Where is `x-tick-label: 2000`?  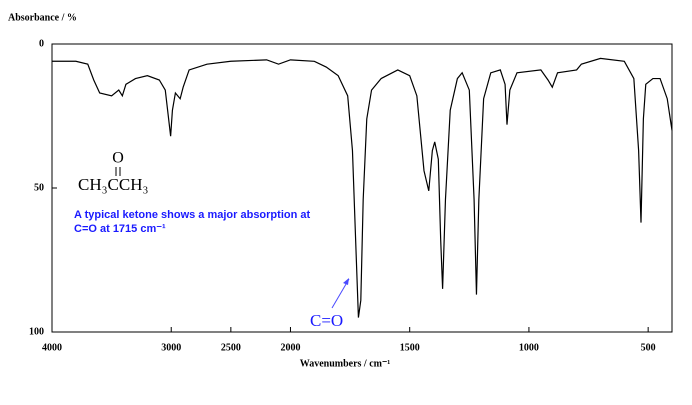
x-tick-label: 2000 is located at coordinates (290, 347).